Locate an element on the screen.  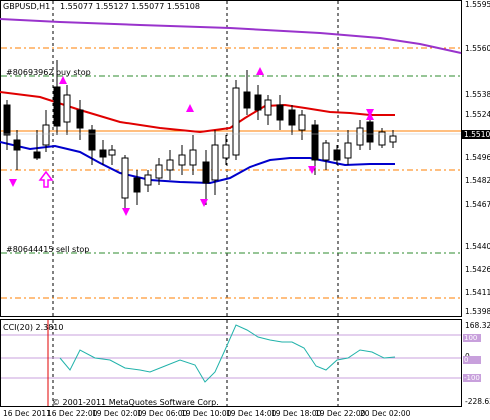
sell-stop-order-label: #80644415 sell stop is located at coordinates (48, 249).